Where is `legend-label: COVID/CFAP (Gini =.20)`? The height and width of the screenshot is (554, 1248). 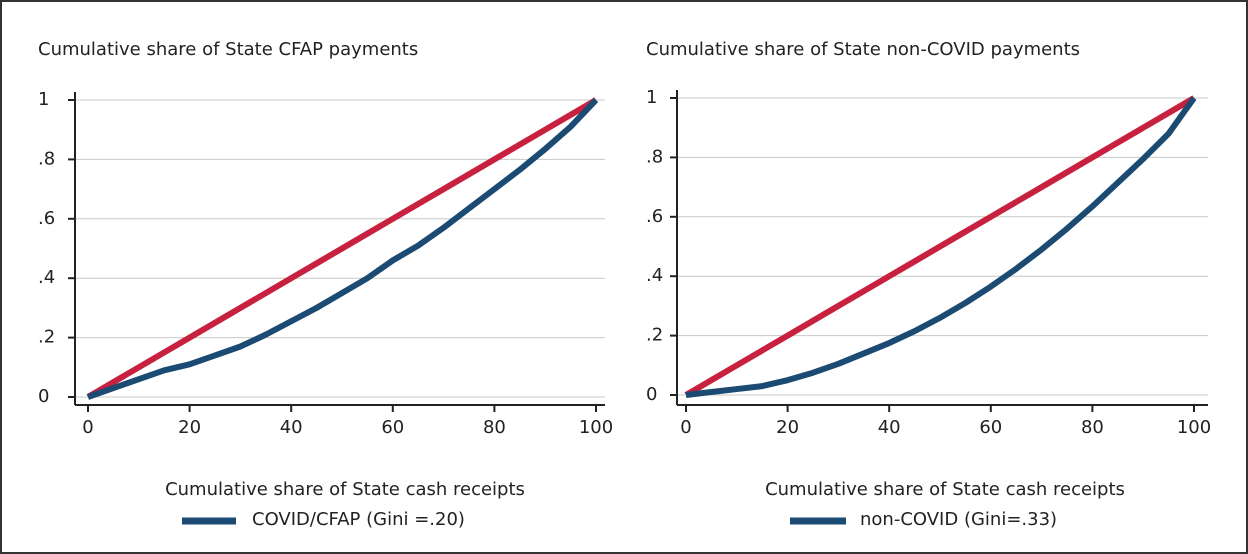 legend-label: COVID/CFAP (Gini =.20) is located at coordinates (358, 519).